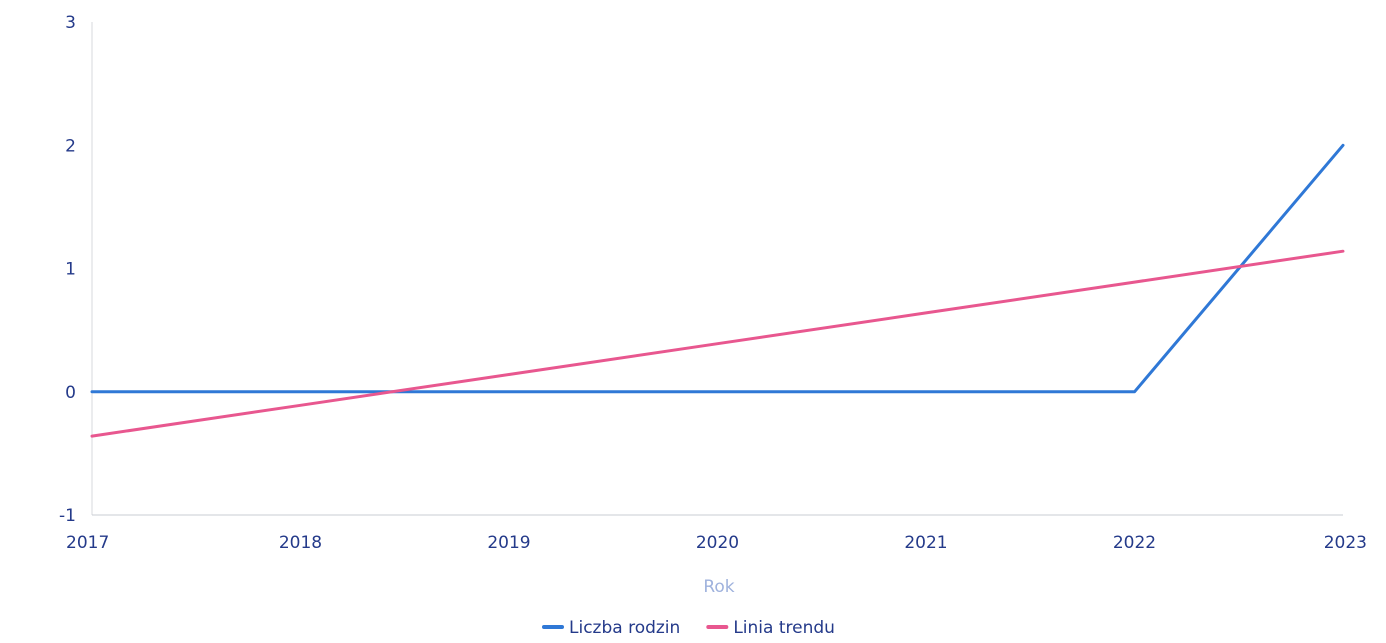 This screenshot has height=643, width=1386. What do you see at coordinates (70, 23) in the screenshot?
I see `y-tick-label: 3` at bounding box center [70, 23].